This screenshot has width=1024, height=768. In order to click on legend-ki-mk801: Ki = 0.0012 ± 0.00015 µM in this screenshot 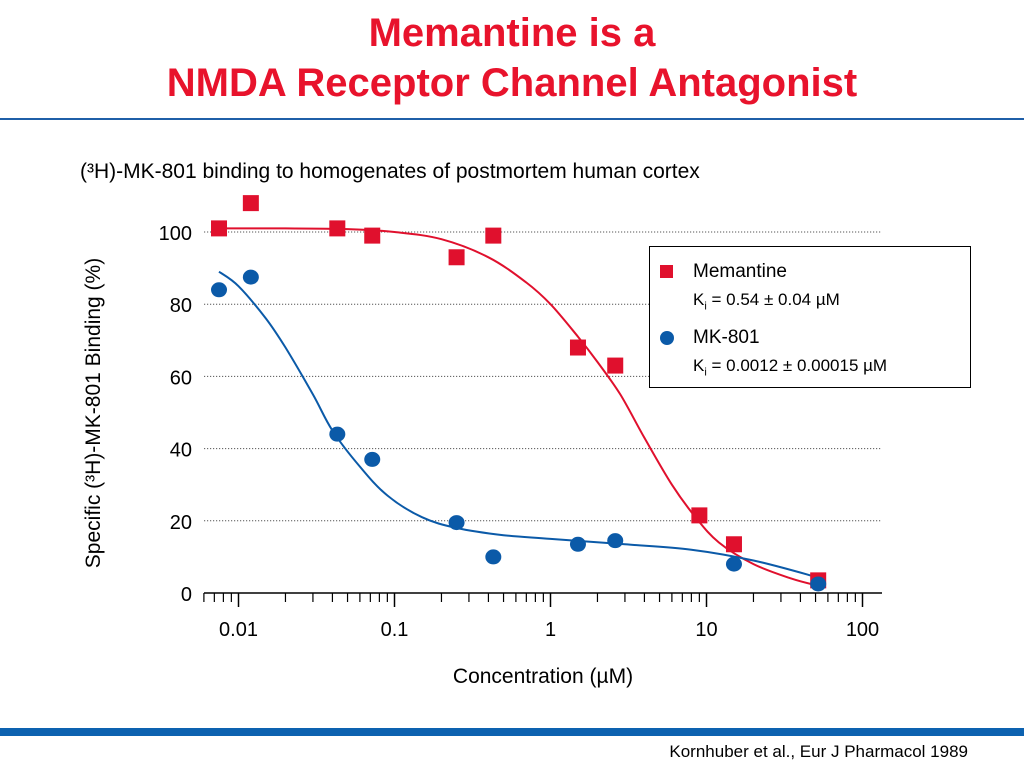, I will do `click(790, 367)`.